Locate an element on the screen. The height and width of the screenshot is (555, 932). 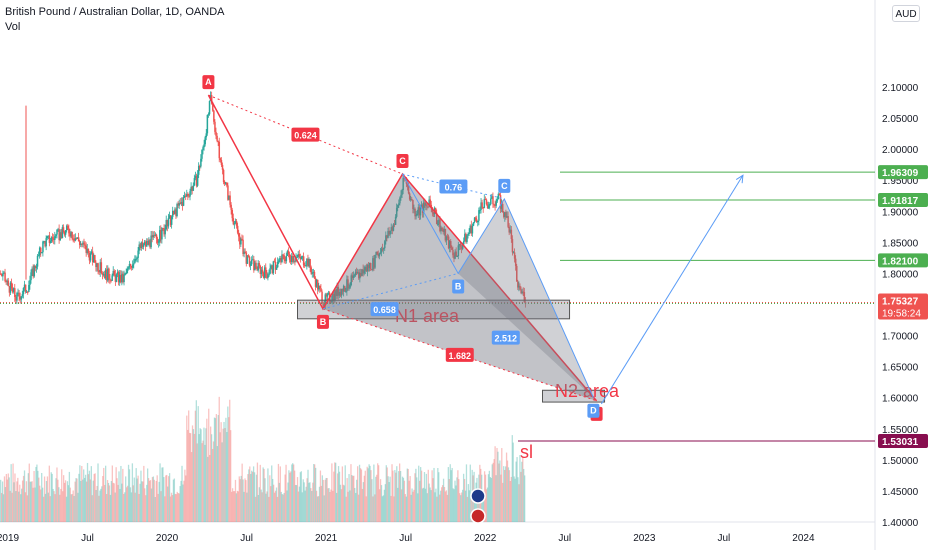
au-flag-icon is located at coordinates (478, 496).